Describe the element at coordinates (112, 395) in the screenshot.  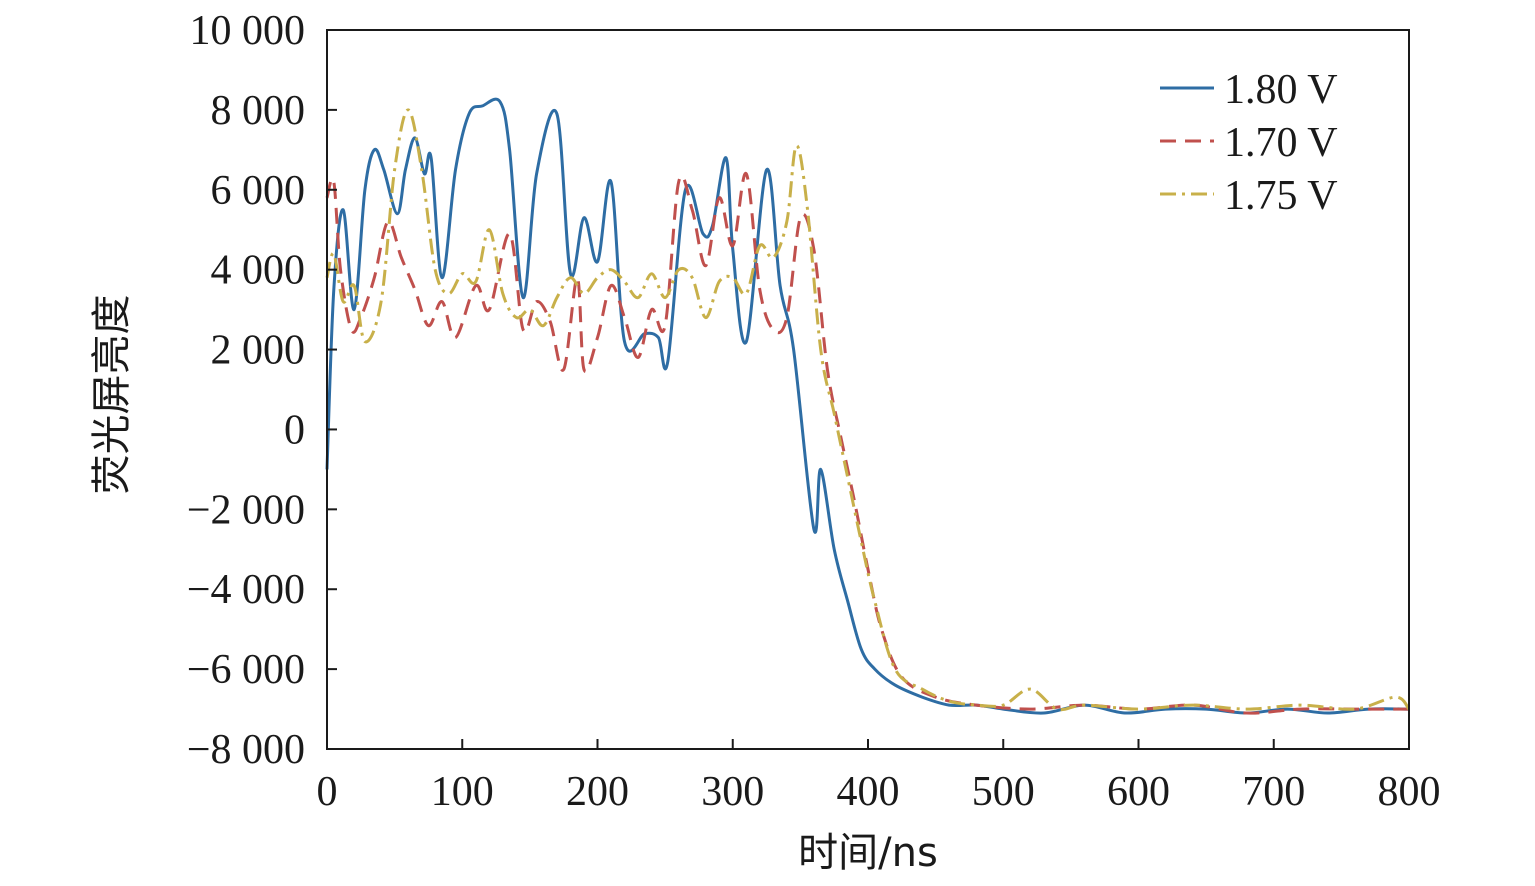
I see `y-axis-title: 荧光屏亮度` at that location.